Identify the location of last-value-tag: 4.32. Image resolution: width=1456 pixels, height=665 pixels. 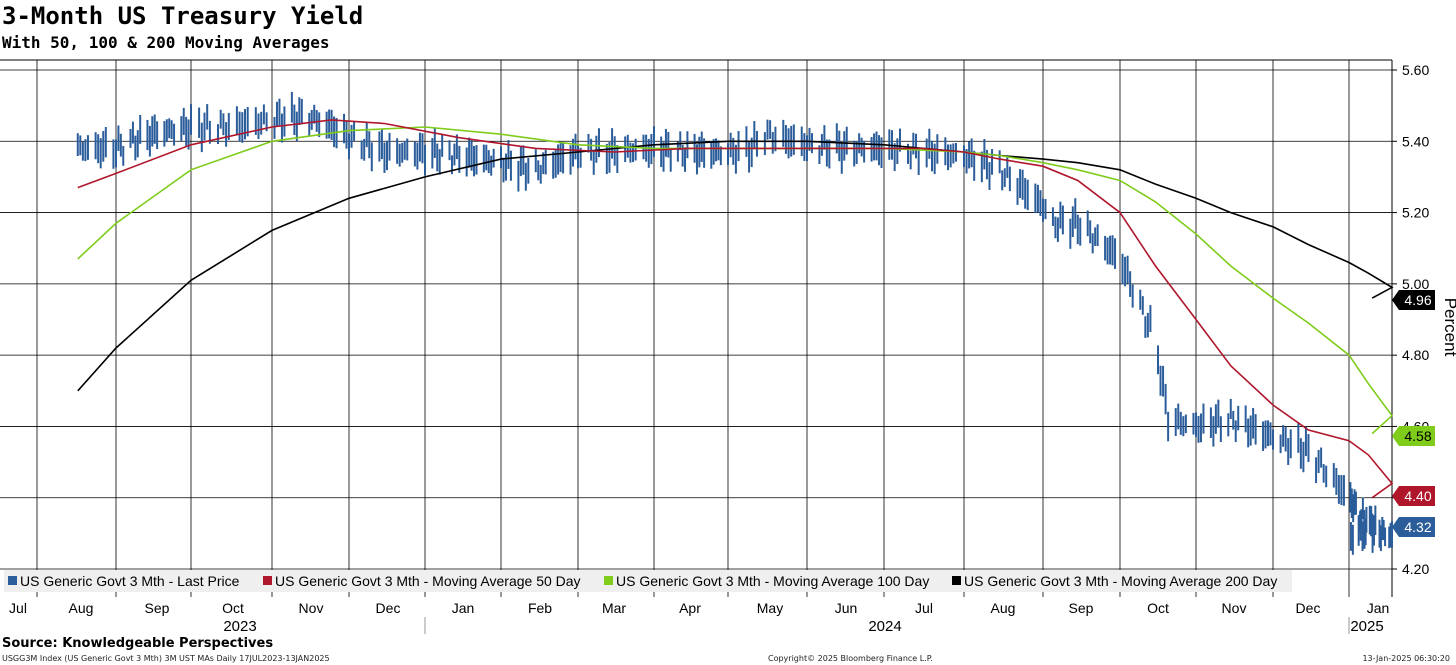
(1413, 527).